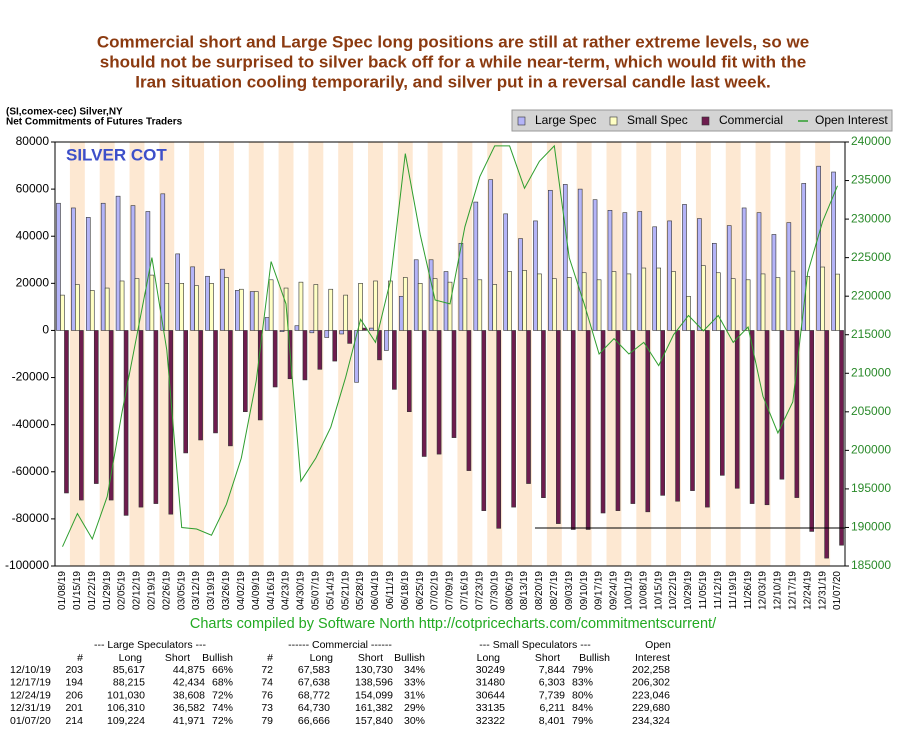 The image size is (897, 745). I want to click on y-tick-label: 80000, so click(33, 141).